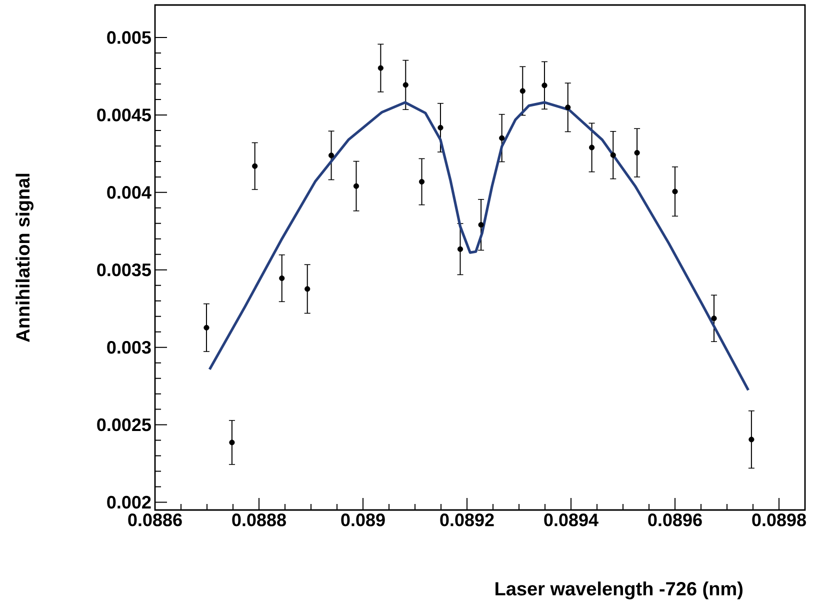 Image resolution: width=820 pixels, height=614 pixels. Describe the element at coordinates (675, 520) in the screenshot. I see `x-tick-label: 0.0896` at that location.